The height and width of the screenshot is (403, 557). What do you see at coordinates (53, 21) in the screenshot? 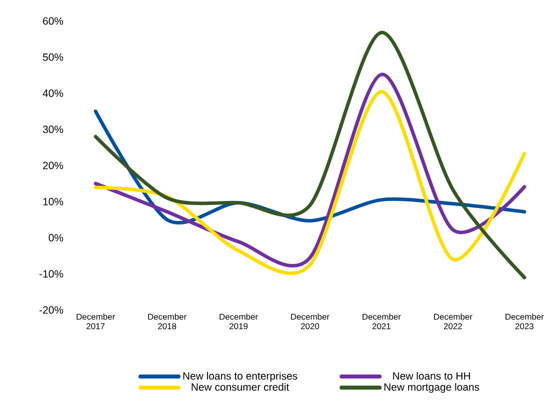
I see `y-tick-label: 60%` at bounding box center [53, 21].